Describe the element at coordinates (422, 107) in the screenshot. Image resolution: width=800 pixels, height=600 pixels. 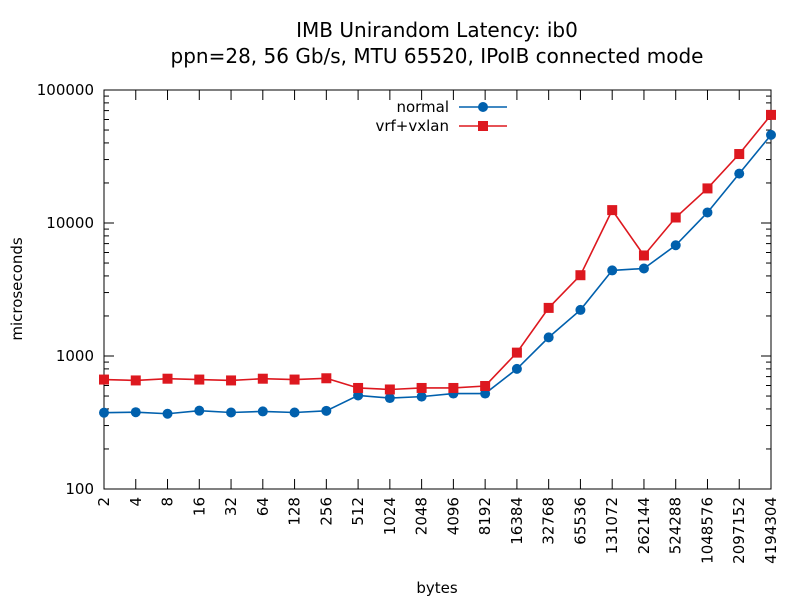
I see `legend-label: normal` at that location.